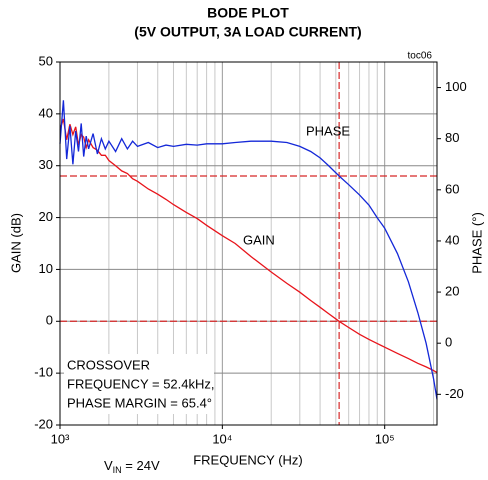 Image resolution: width=488 pixels, height=480 pixels. Describe the element at coordinates (46, 164) in the screenshot. I see `y-tick-label: 30` at that location.